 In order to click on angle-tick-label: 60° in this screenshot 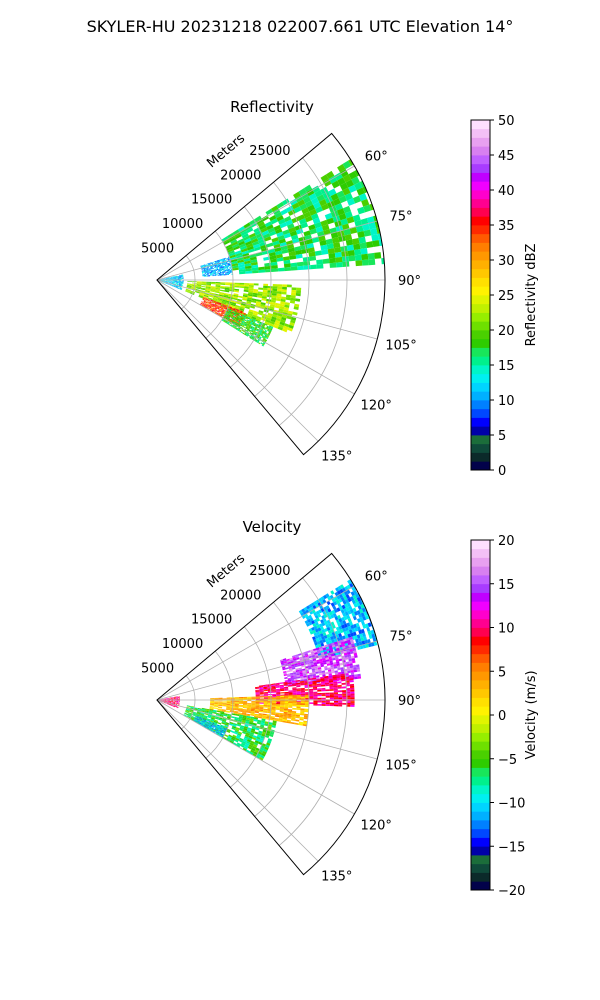, I will do `click(376, 157)`.